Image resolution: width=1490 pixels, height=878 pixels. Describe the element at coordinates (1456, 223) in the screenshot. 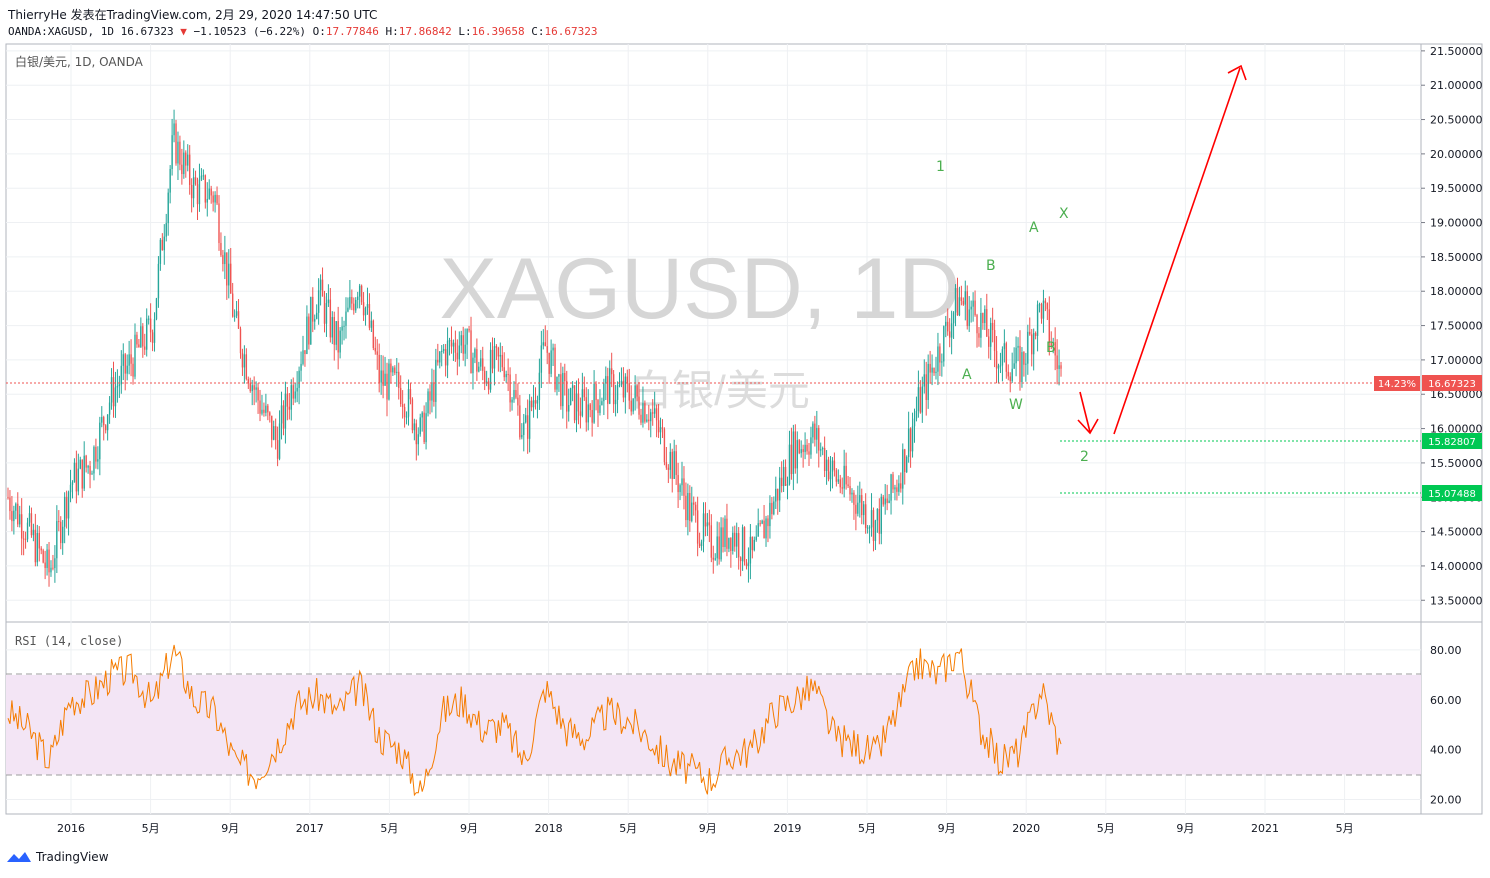

I see `price-tick-label: 19.00000` at that location.